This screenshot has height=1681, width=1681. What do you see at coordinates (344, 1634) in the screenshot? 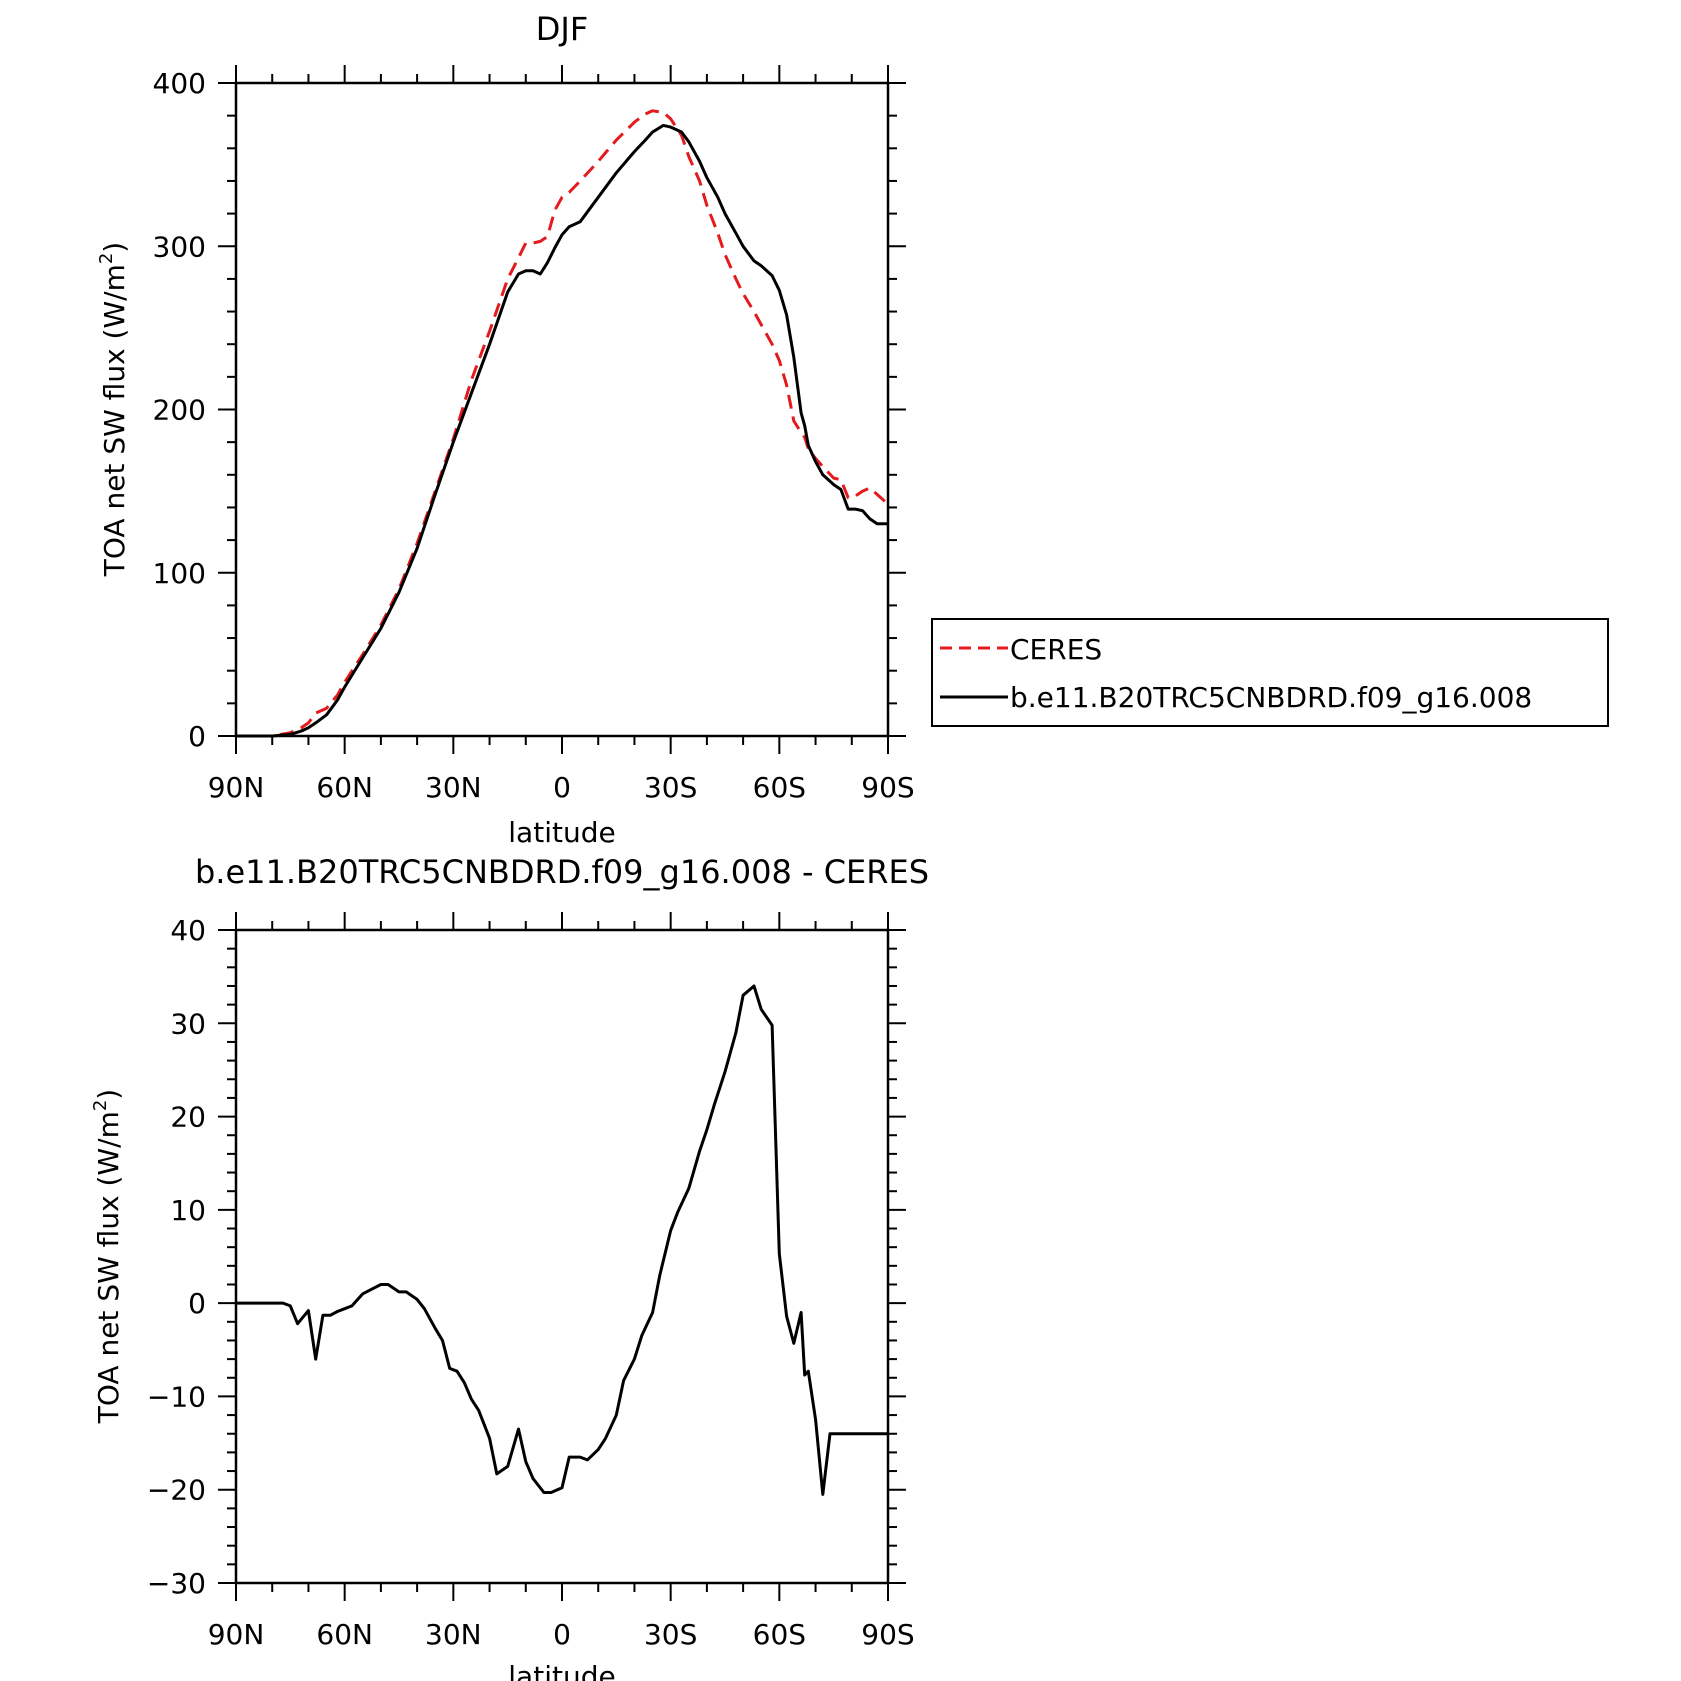
I see `bottom-x-tick-label: 60N` at bounding box center [344, 1634].